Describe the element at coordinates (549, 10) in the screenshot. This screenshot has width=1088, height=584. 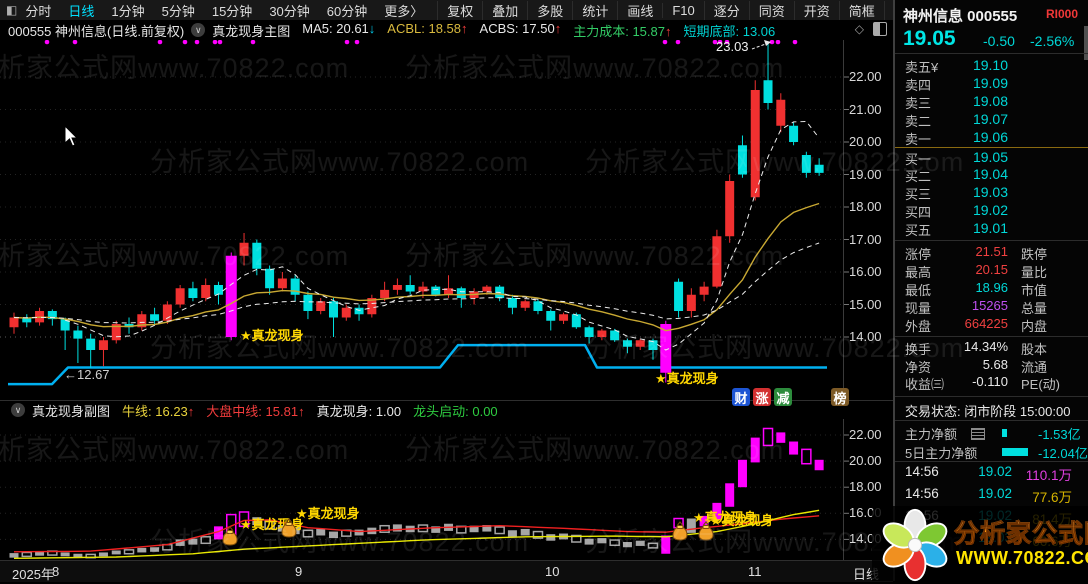
I see `toolbar-item-2: 多股` at that location.